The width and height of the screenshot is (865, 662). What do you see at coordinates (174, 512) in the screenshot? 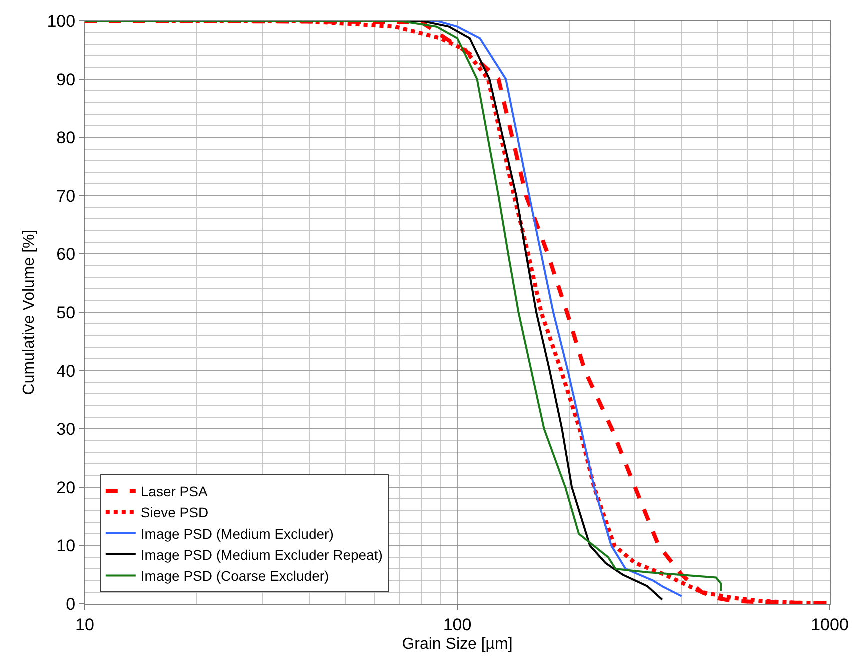
I see `legend-label: Sieve PSD` at bounding box center [174, 512].